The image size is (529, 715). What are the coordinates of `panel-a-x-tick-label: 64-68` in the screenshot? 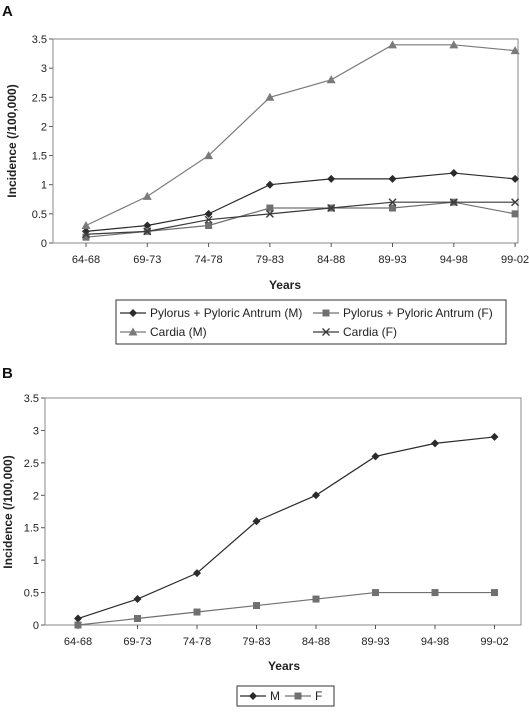 It's located at (86, 260).